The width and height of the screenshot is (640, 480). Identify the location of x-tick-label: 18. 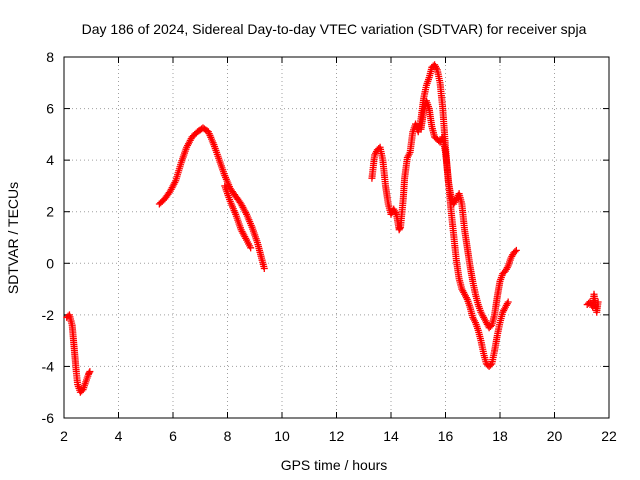
(500, 436).